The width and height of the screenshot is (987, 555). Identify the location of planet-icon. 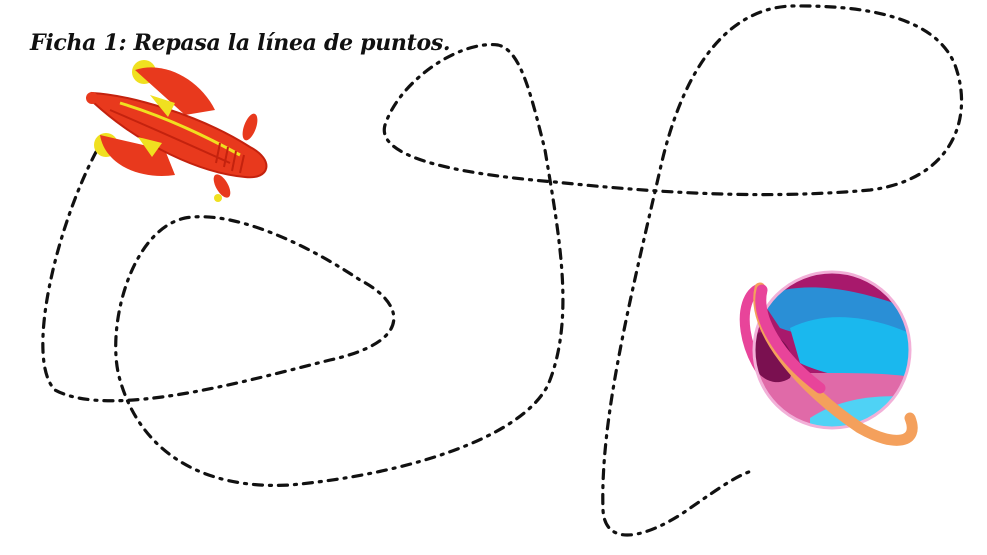
(828, 358).